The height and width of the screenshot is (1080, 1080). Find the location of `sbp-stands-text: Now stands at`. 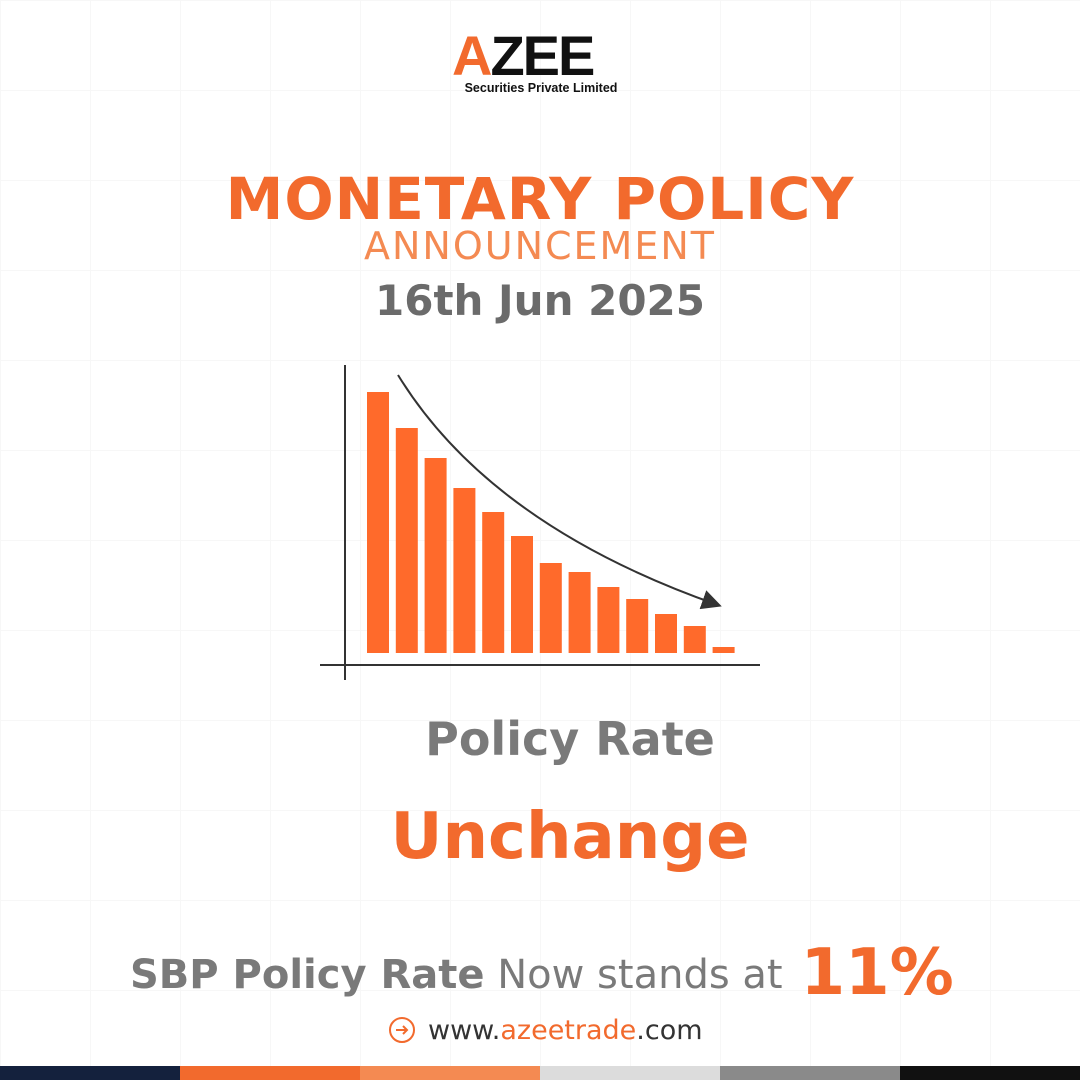

sbp-stands-text: Now stands at is located at coordinates (633, 975).